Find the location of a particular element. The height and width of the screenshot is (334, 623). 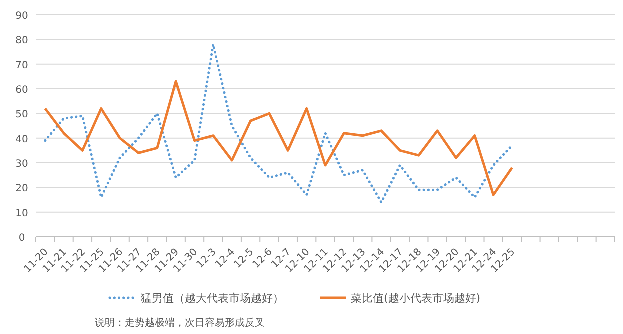

y-tick-label: 50 is located at coordinates (22, 115).